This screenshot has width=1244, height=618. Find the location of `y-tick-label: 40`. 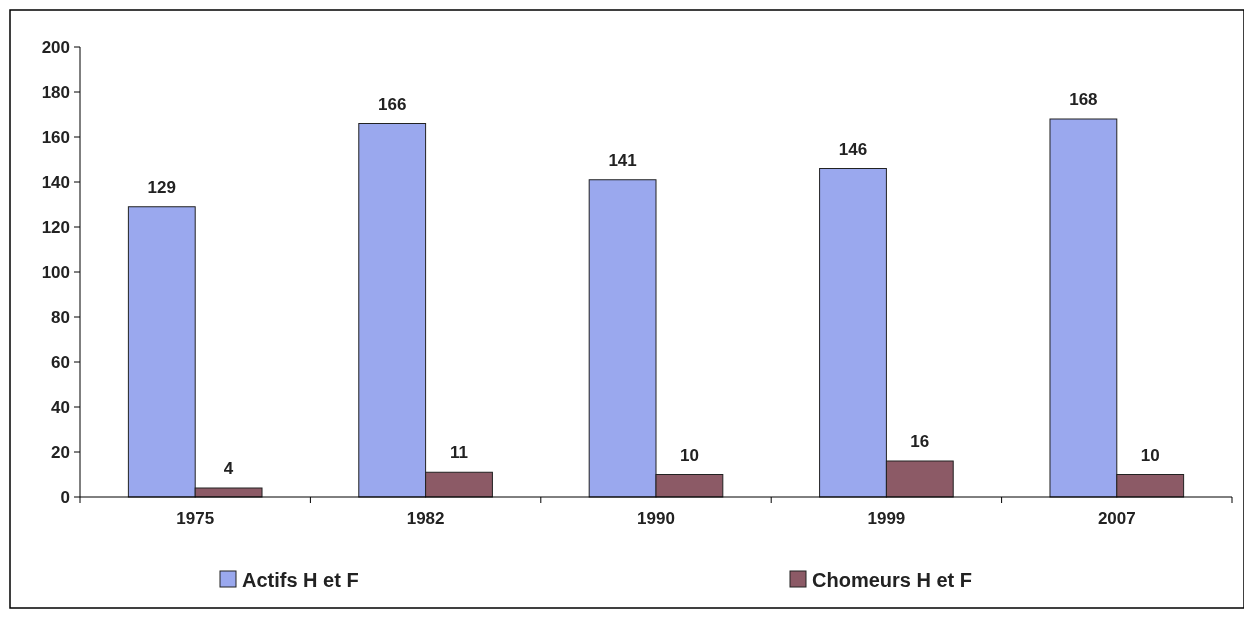

y-tick-label: 40 is located at coordinates (60, 407).